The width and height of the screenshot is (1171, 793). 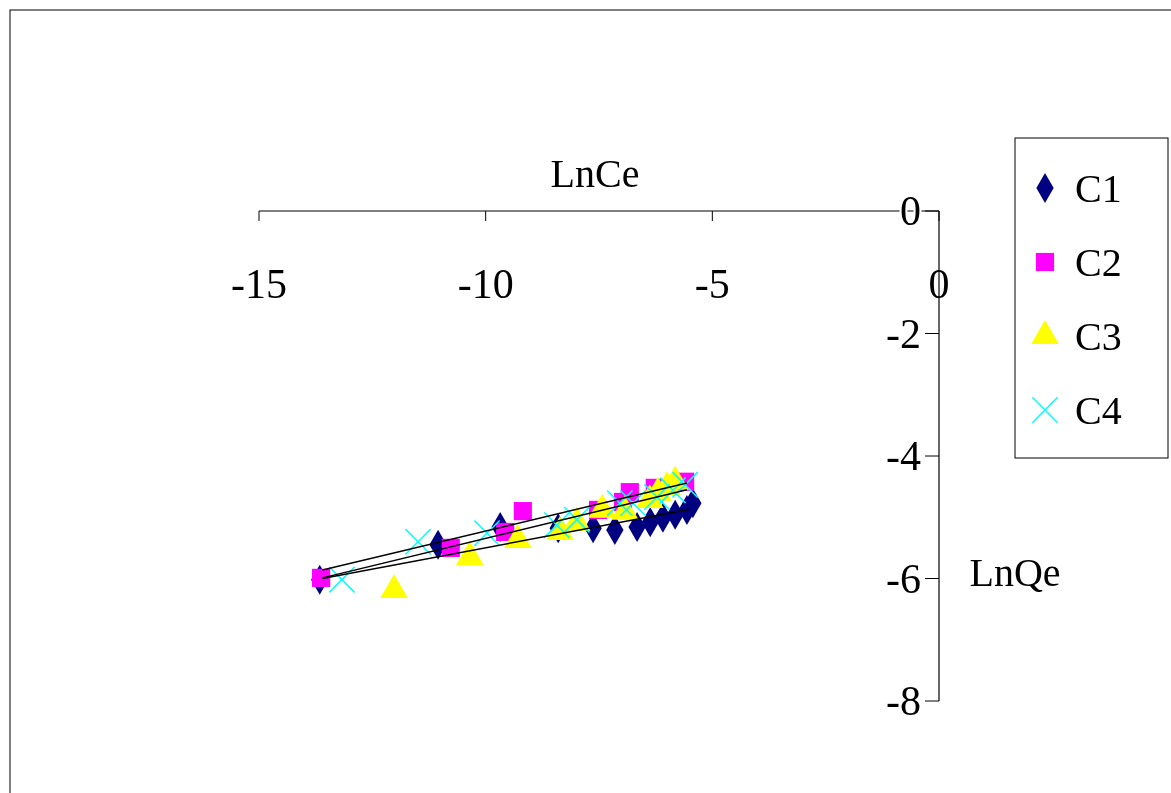 I want to click on y-tick-label: -4, so click(x=903, y=456).